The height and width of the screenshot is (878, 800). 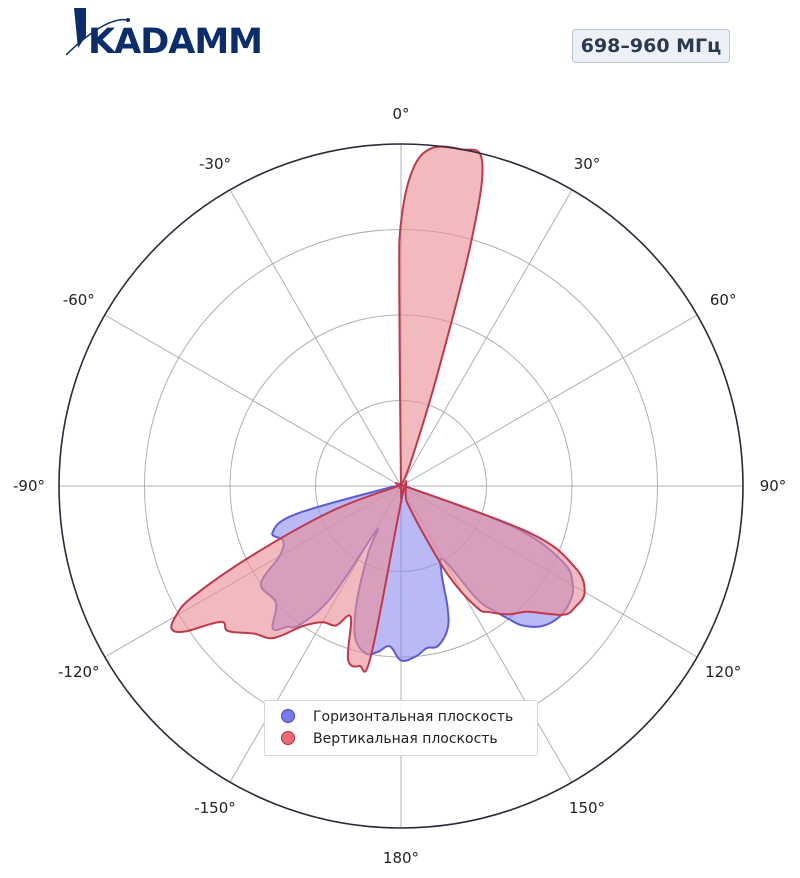 What do you see at coordinates (723, 672) in the screenshot?
I see `angle-tick-label: 120°` at bounding box center [723, 672].